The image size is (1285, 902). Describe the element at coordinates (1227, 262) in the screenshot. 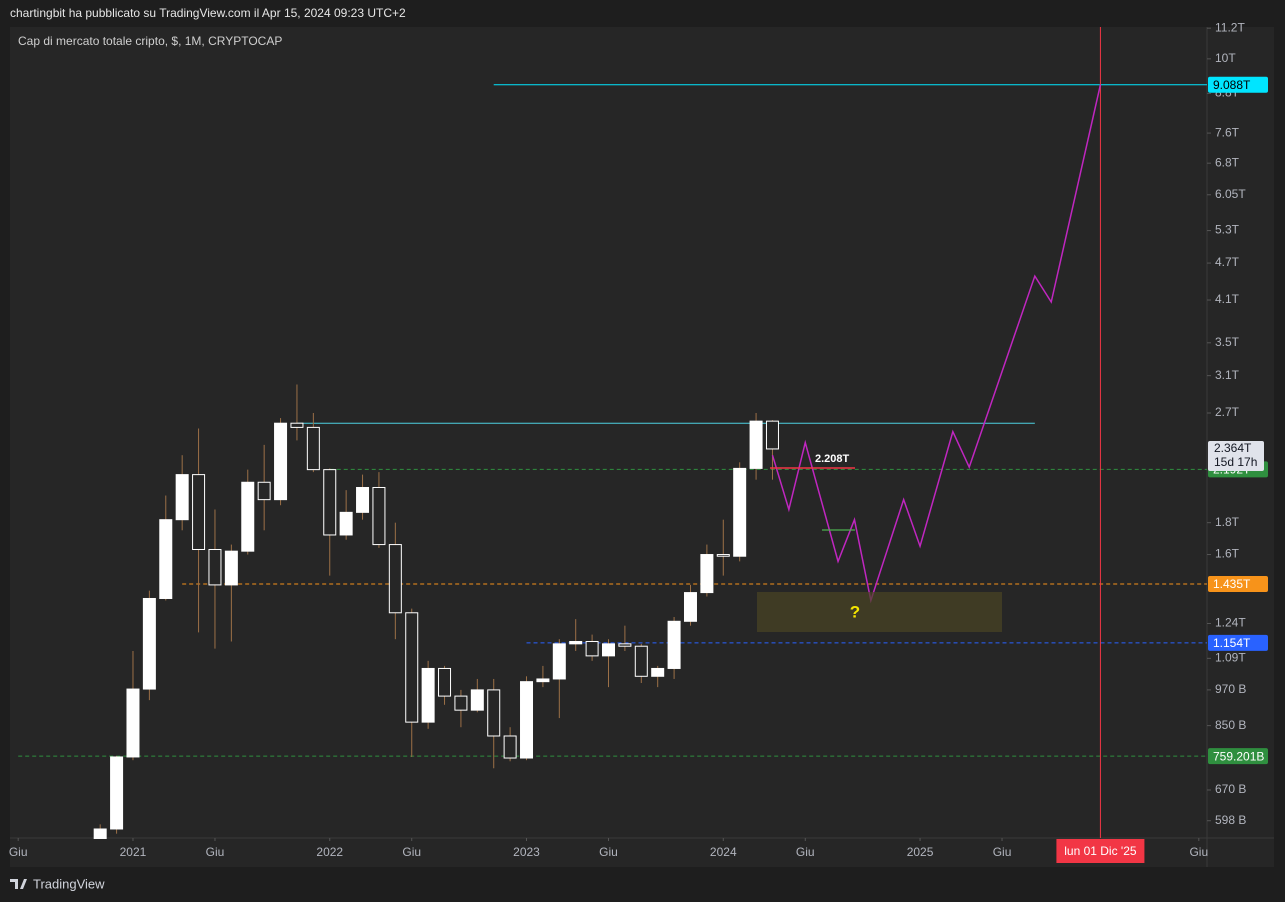

I see `y-tick-label: 4.7T` at that location.